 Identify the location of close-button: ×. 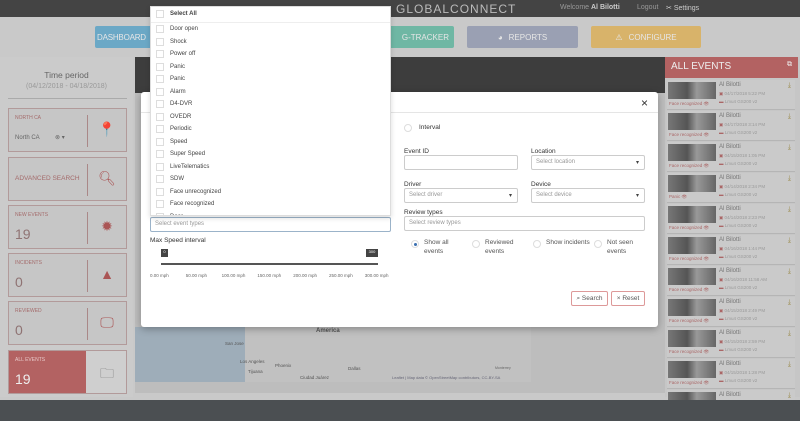
(645, 103).